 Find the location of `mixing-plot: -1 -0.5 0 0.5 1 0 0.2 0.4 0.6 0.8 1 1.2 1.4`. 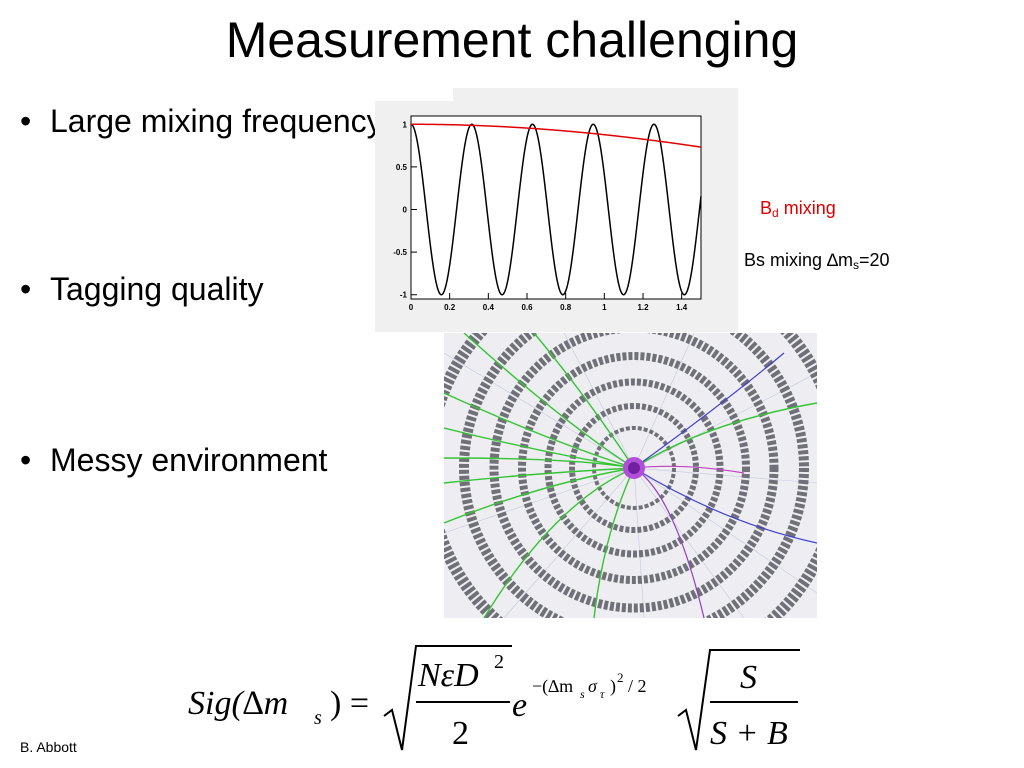

mixing-plot: -1 -0.5 0 0.5 1 0 0.2 0.4 0.6 0.8 1 1.2 1.4 is located at coordinates (547, 213).